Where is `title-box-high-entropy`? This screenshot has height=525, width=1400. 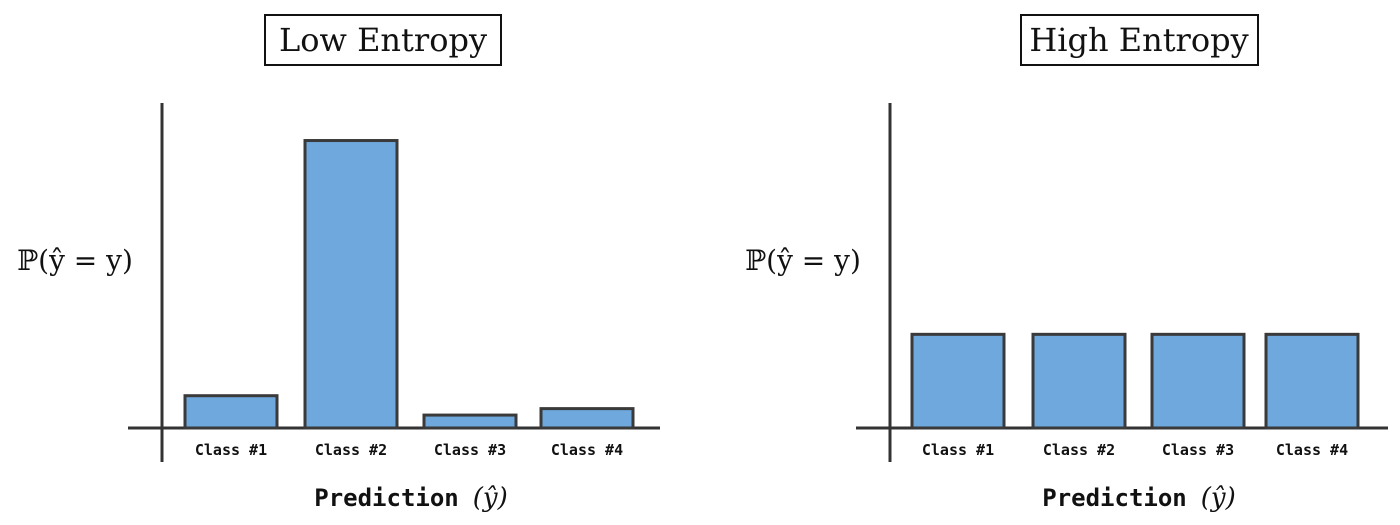 title-box-high-entropy is located at coordinates (1139, 40).